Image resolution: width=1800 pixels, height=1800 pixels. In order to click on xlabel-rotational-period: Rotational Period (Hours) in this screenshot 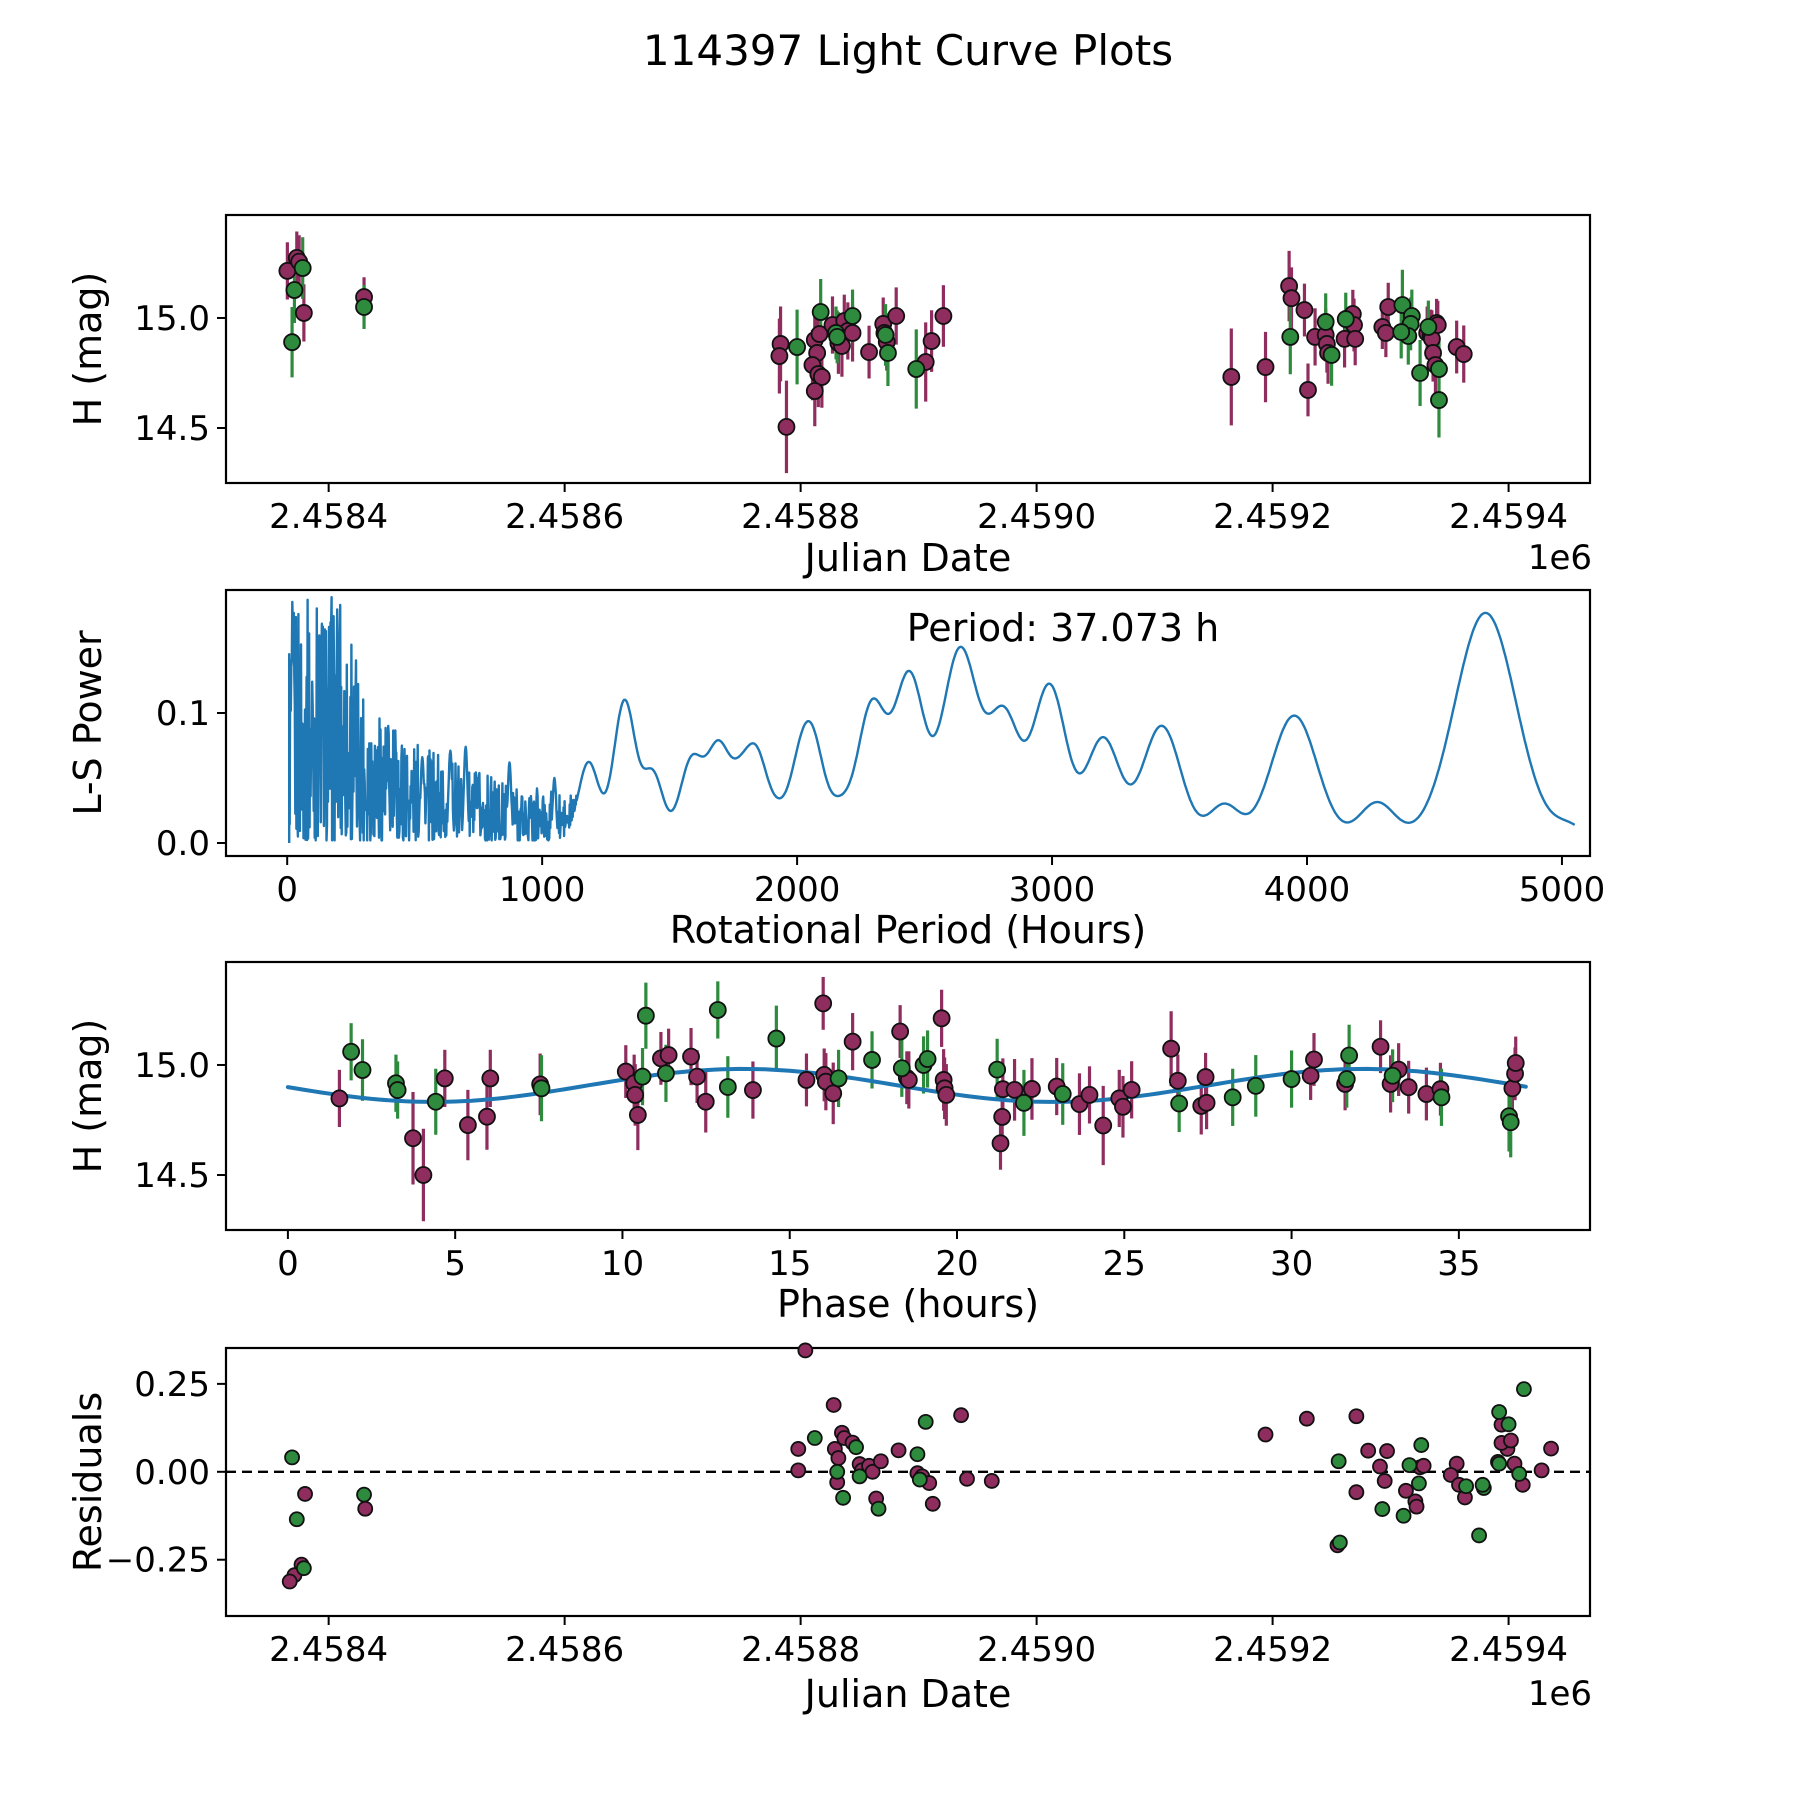, I will do `click(908, 930)`.